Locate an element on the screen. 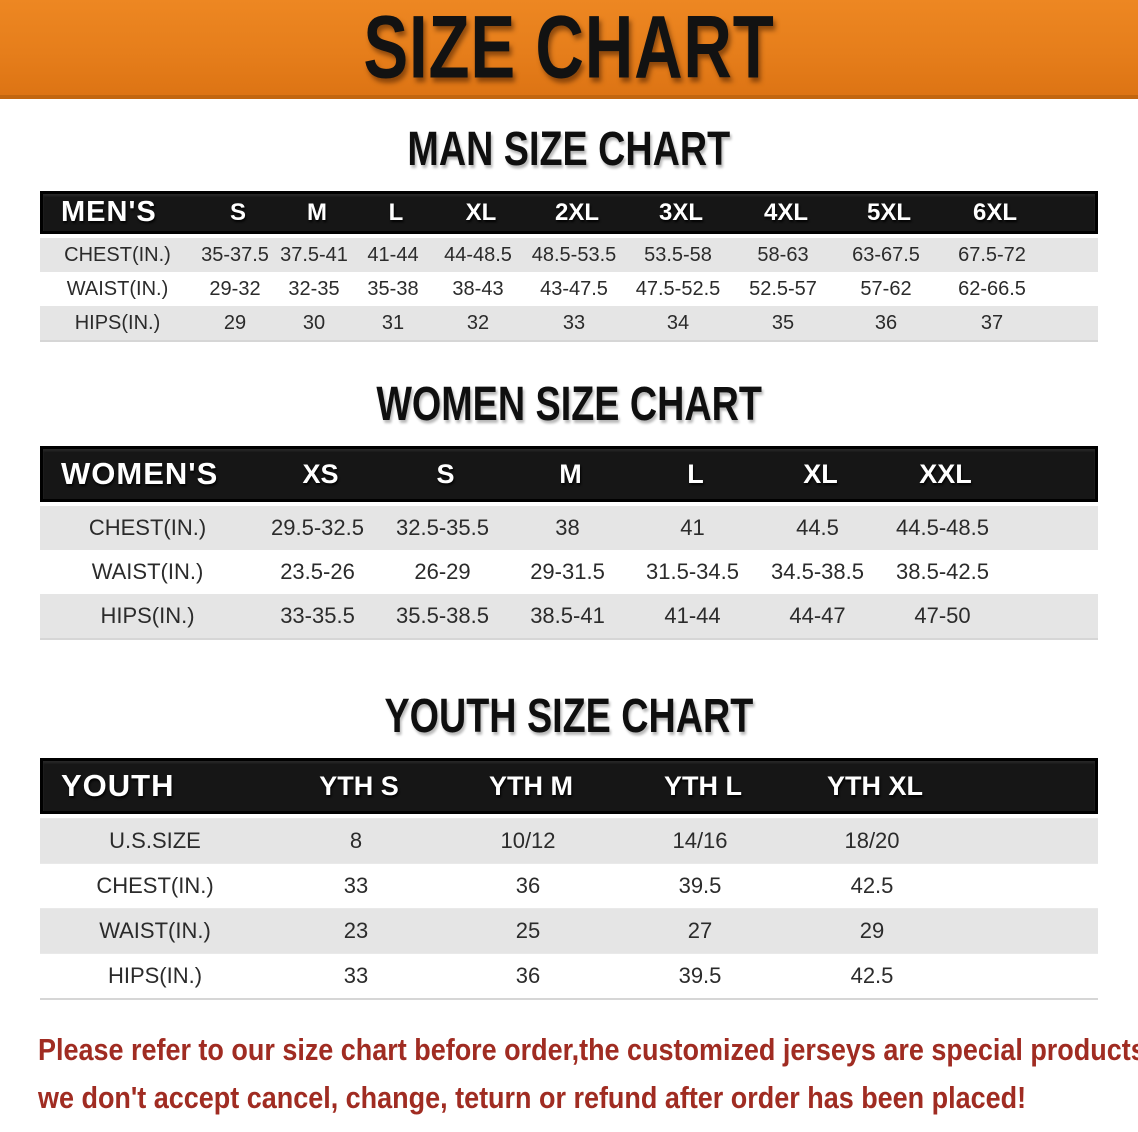 The height and width of the screenshot is (1132, 1138). table-cell: 23.5-26 is located at coordinates (317, 571).